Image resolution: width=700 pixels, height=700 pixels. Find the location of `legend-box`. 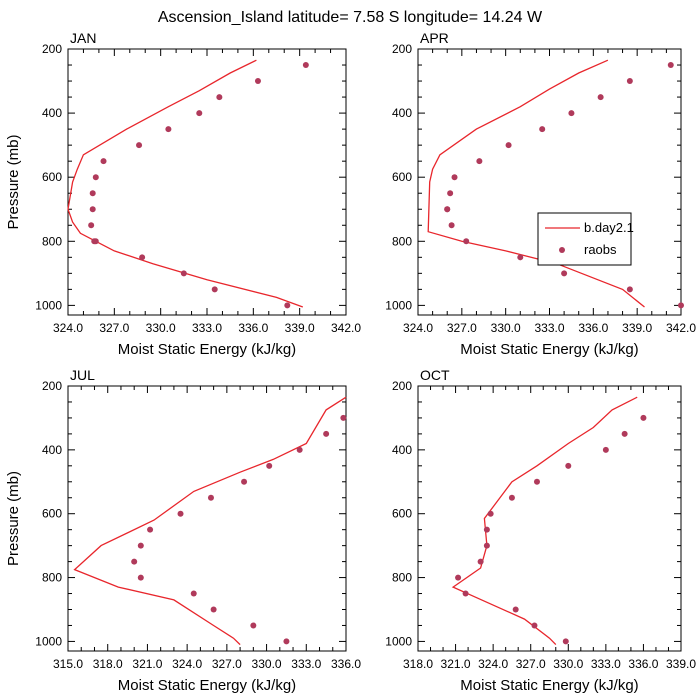

legend-box is located at coordinates (584, 239).